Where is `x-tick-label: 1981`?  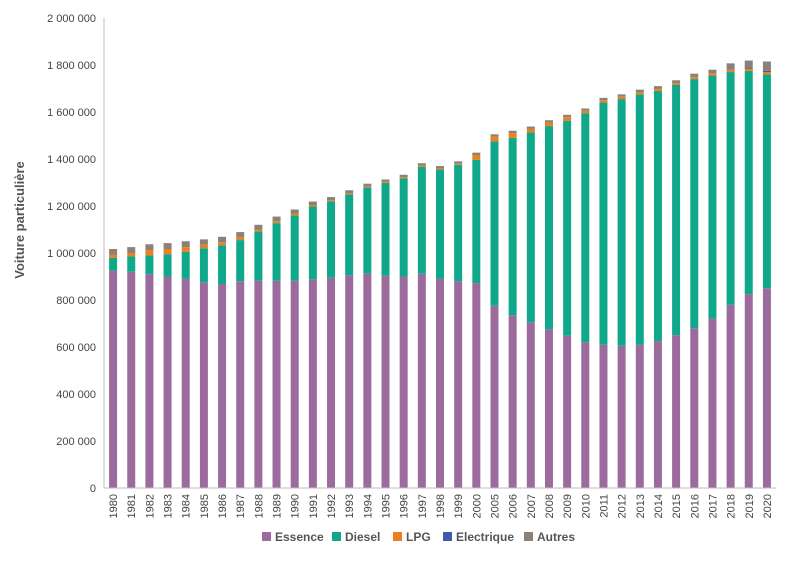 x-tick-label: 1981 is located at coordinates (132, 506).